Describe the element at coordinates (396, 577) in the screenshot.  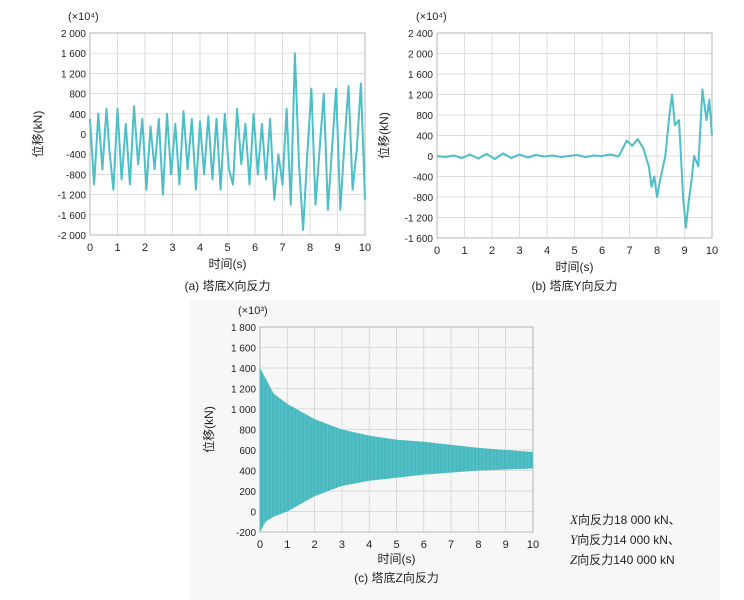
I see `chart-caption: (c) 塔底Z向反力` at that location.